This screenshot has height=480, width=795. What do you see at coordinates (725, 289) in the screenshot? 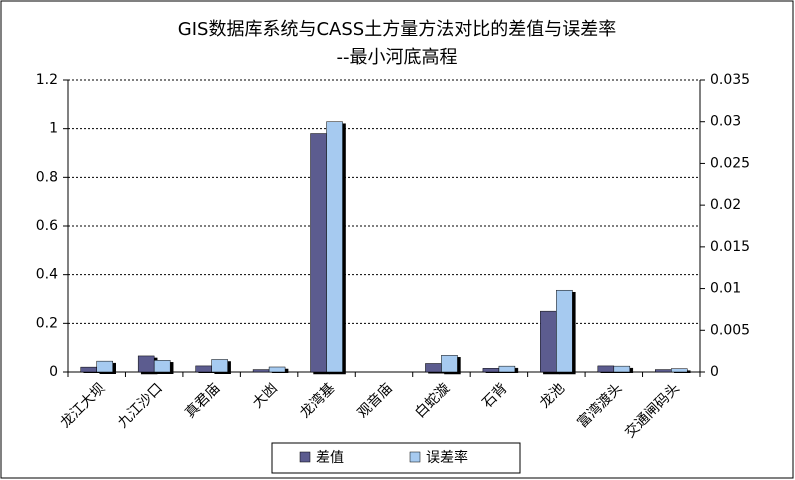
I see `y2-tick-label: 0.01` at bounding box center [725, 289].